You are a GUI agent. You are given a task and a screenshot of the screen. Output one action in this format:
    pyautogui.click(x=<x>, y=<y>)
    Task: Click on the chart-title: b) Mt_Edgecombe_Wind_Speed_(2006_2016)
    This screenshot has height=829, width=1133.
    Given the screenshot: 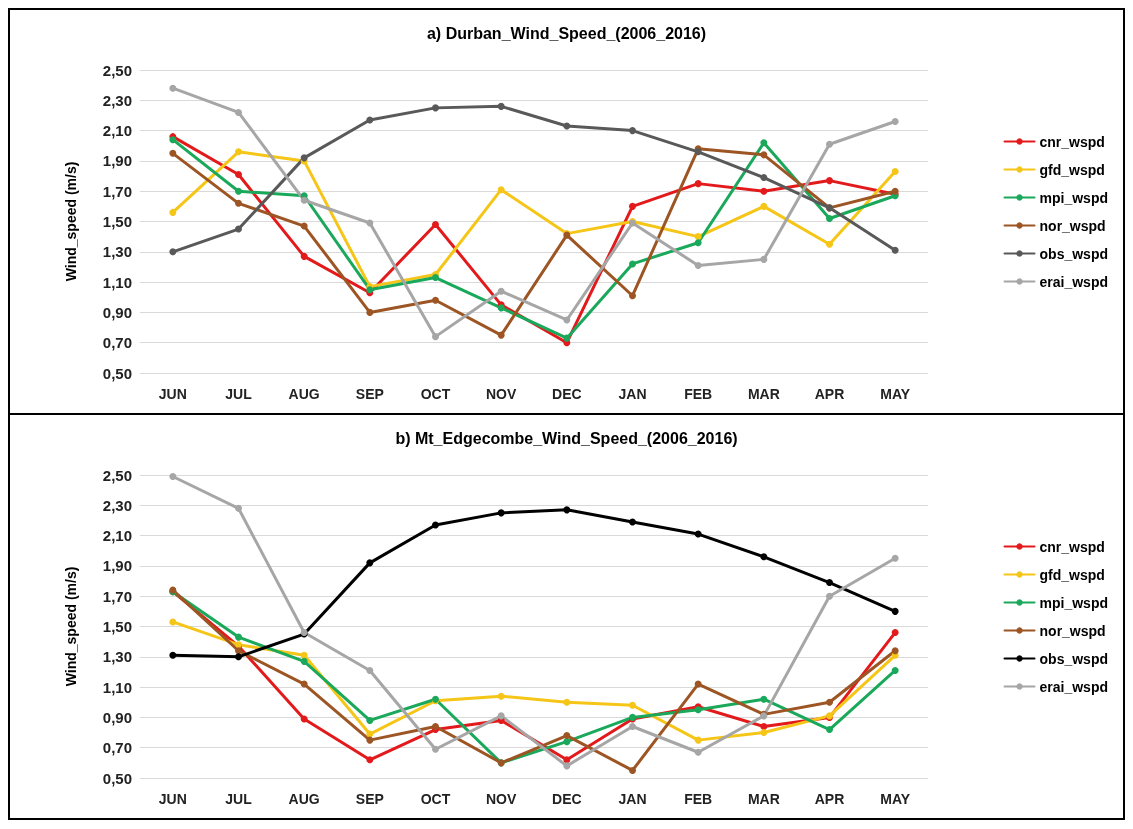 What is the action you would take?
    pyautogui.click(x=566, y=438)
    